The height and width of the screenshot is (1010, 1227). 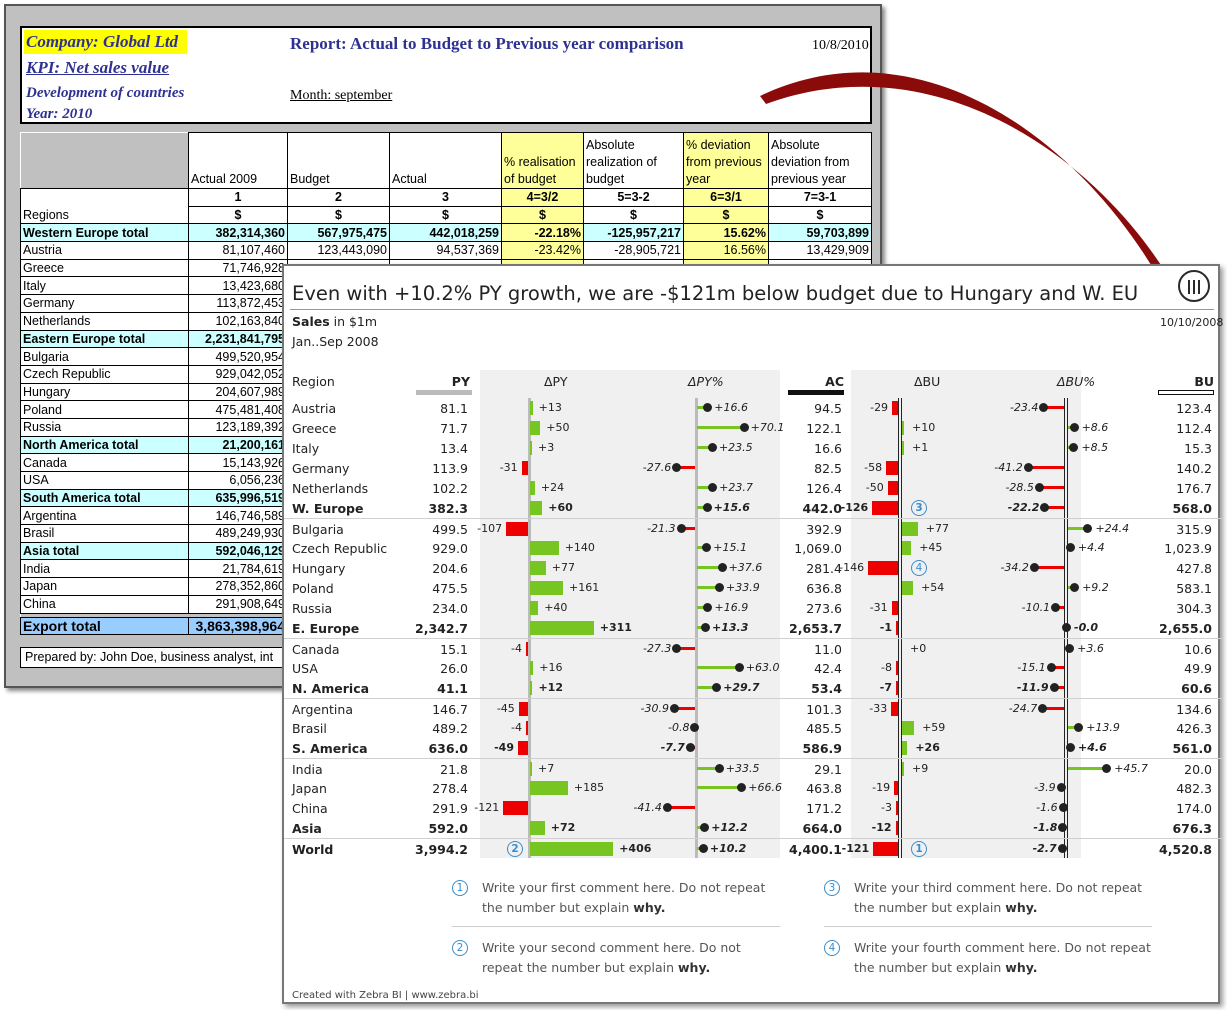 I want to click on dbu-pct-label: -41.2, so click(x=1008, y=467).